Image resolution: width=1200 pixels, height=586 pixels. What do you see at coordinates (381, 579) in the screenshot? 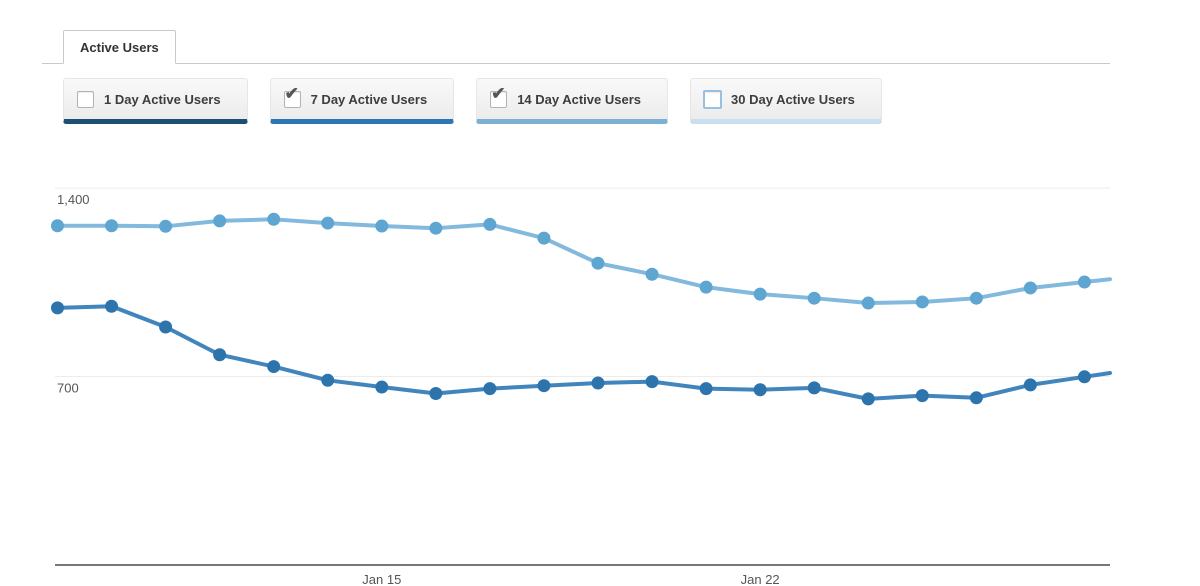
I see `x-tick-label: Jan 15` at bounding box center [381, 579].